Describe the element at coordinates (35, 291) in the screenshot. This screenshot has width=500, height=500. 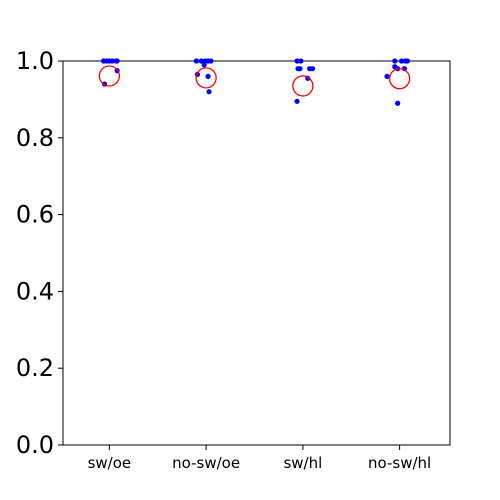
I see `y-tick-label: 0.4` at that location.